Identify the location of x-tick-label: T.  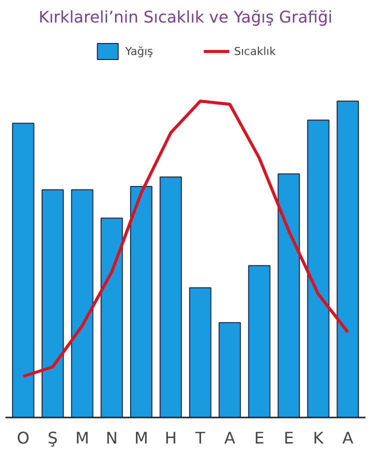
(200, 438).